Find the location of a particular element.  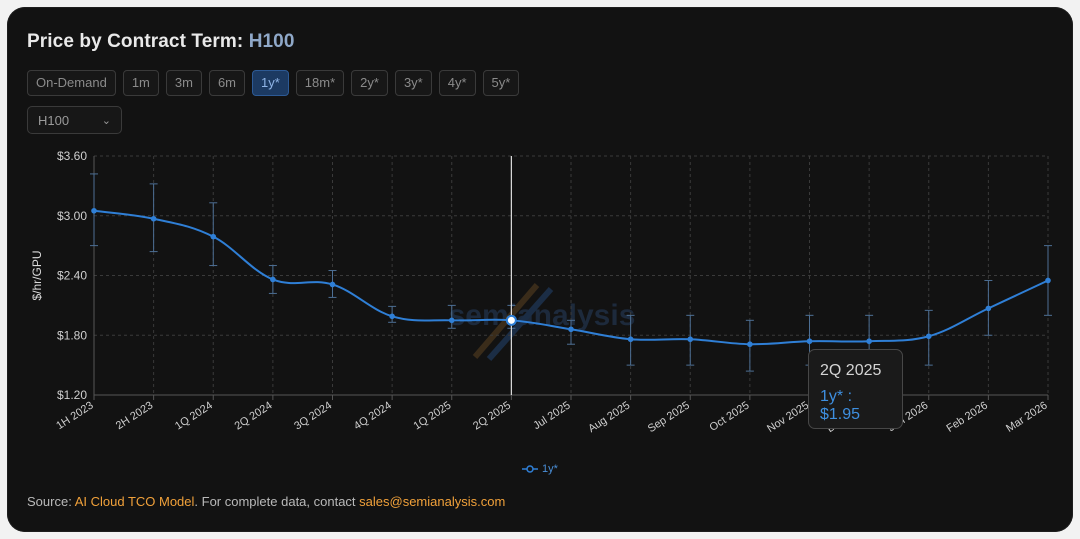

gpu-select-value: H100 is located at coordinates (54, 120).